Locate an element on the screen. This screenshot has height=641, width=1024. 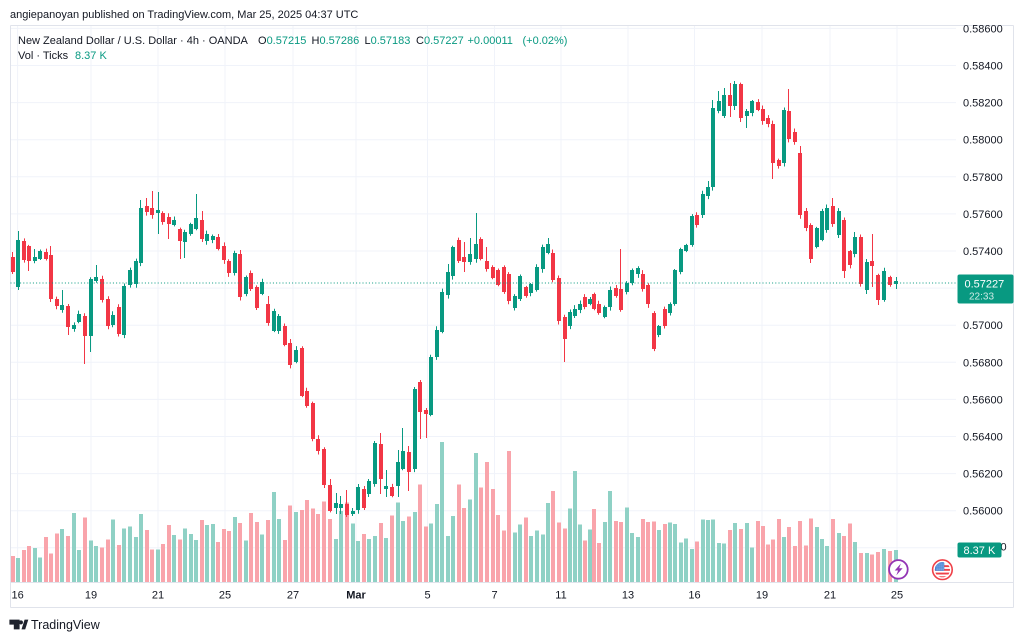
svg-text: 0.56200 is located at coordinates (983, 475).